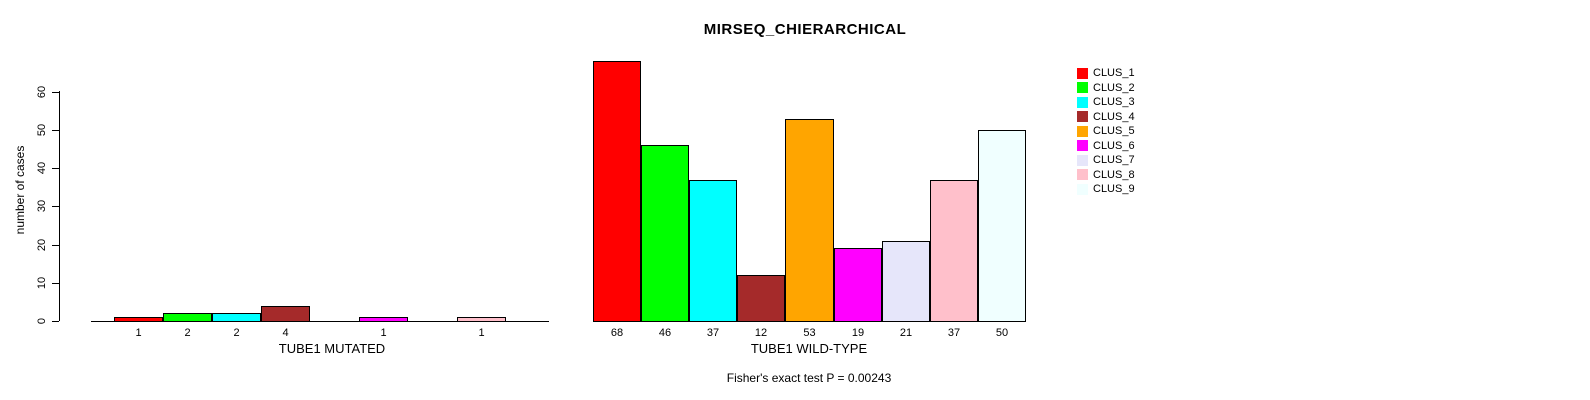  Describe the element at coordinates (1114, 102) in the screenshot. I see `legend-label: CLUS_3` at that location.